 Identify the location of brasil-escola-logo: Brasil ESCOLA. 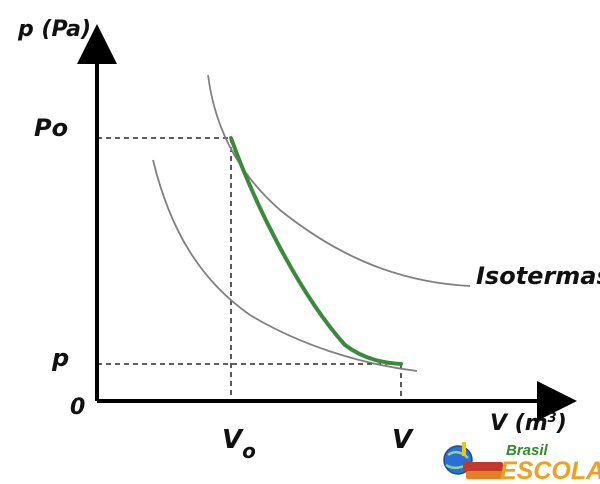
(521, 463).